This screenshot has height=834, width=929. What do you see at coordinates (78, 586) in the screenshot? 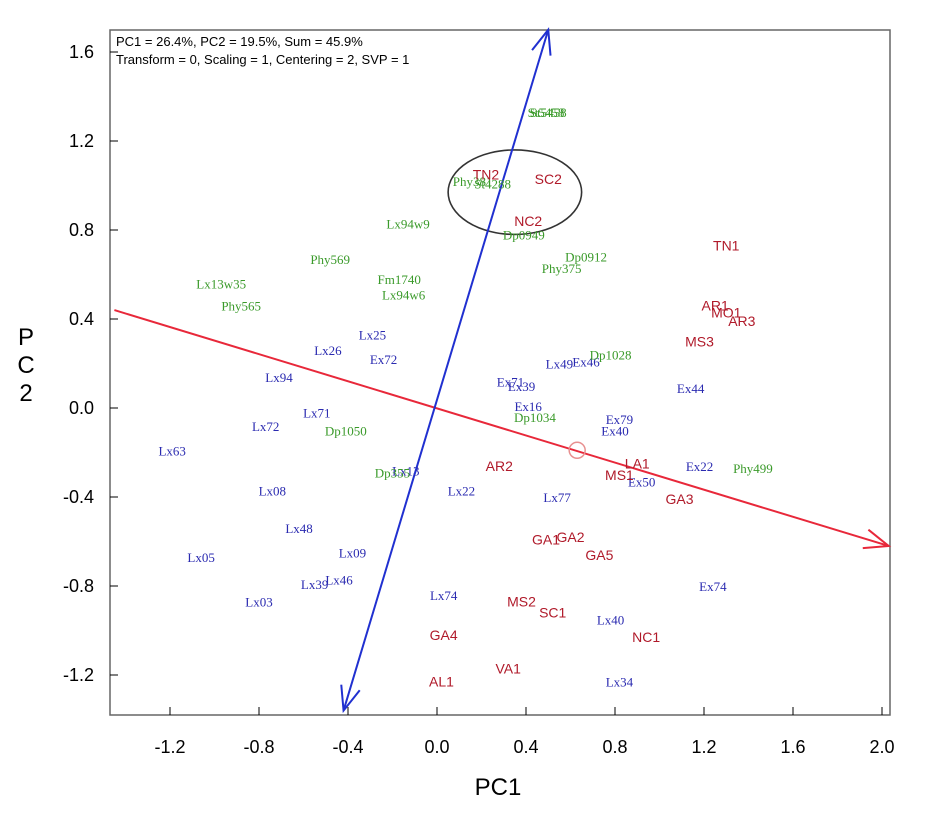
I see `y-tick-label: -0.8` at bounding box center [78, 586].